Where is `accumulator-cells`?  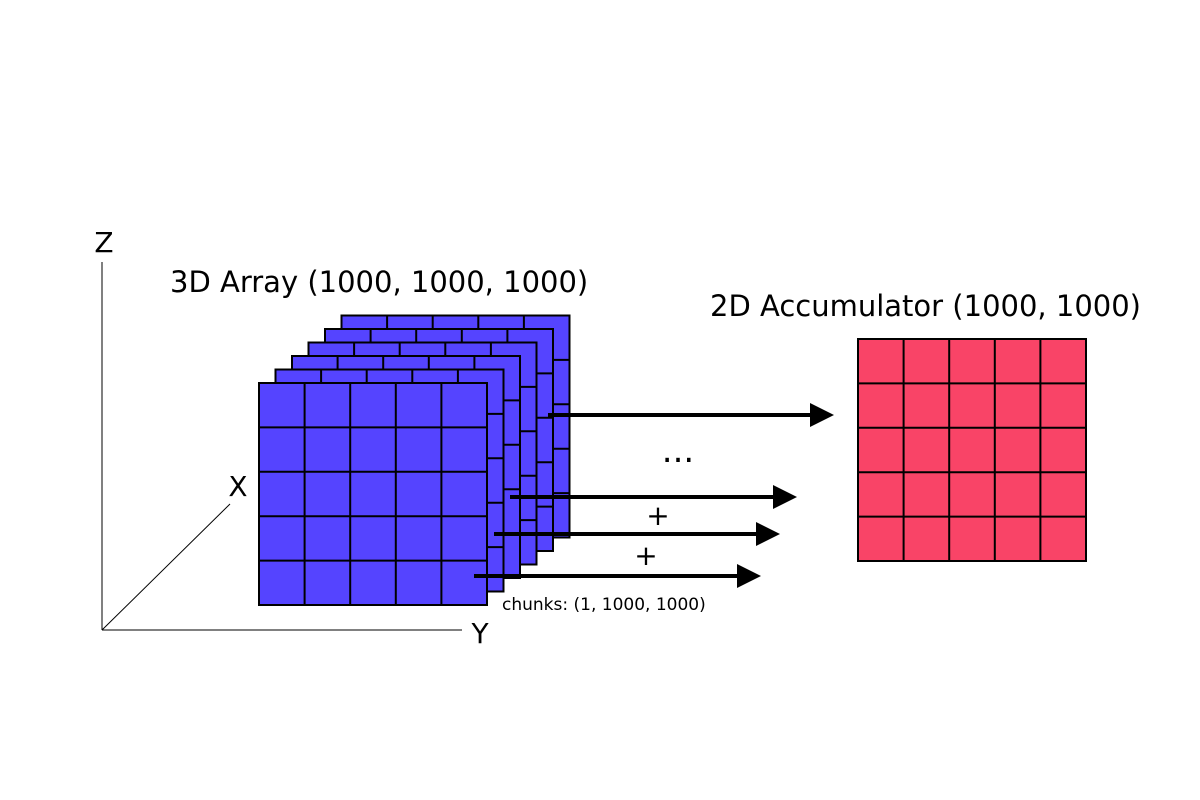
accumulator-cells is located at coordinates (972, 450).